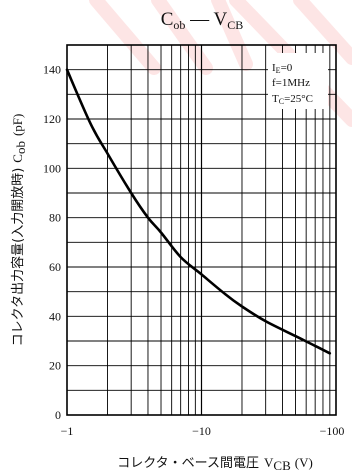 Image resolution: width=352 pixels, height=473 pixels. I want to click on y-tick-label: 80, so click(55, 218).